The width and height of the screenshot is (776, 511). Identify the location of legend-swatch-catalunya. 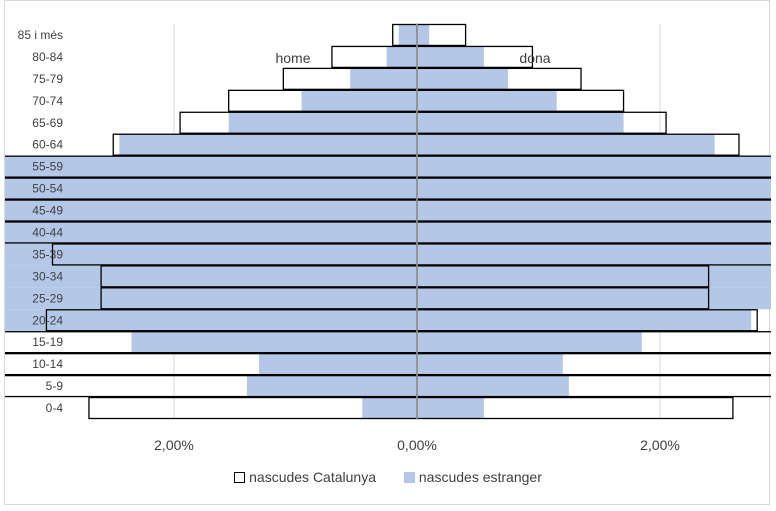
(240, 477).